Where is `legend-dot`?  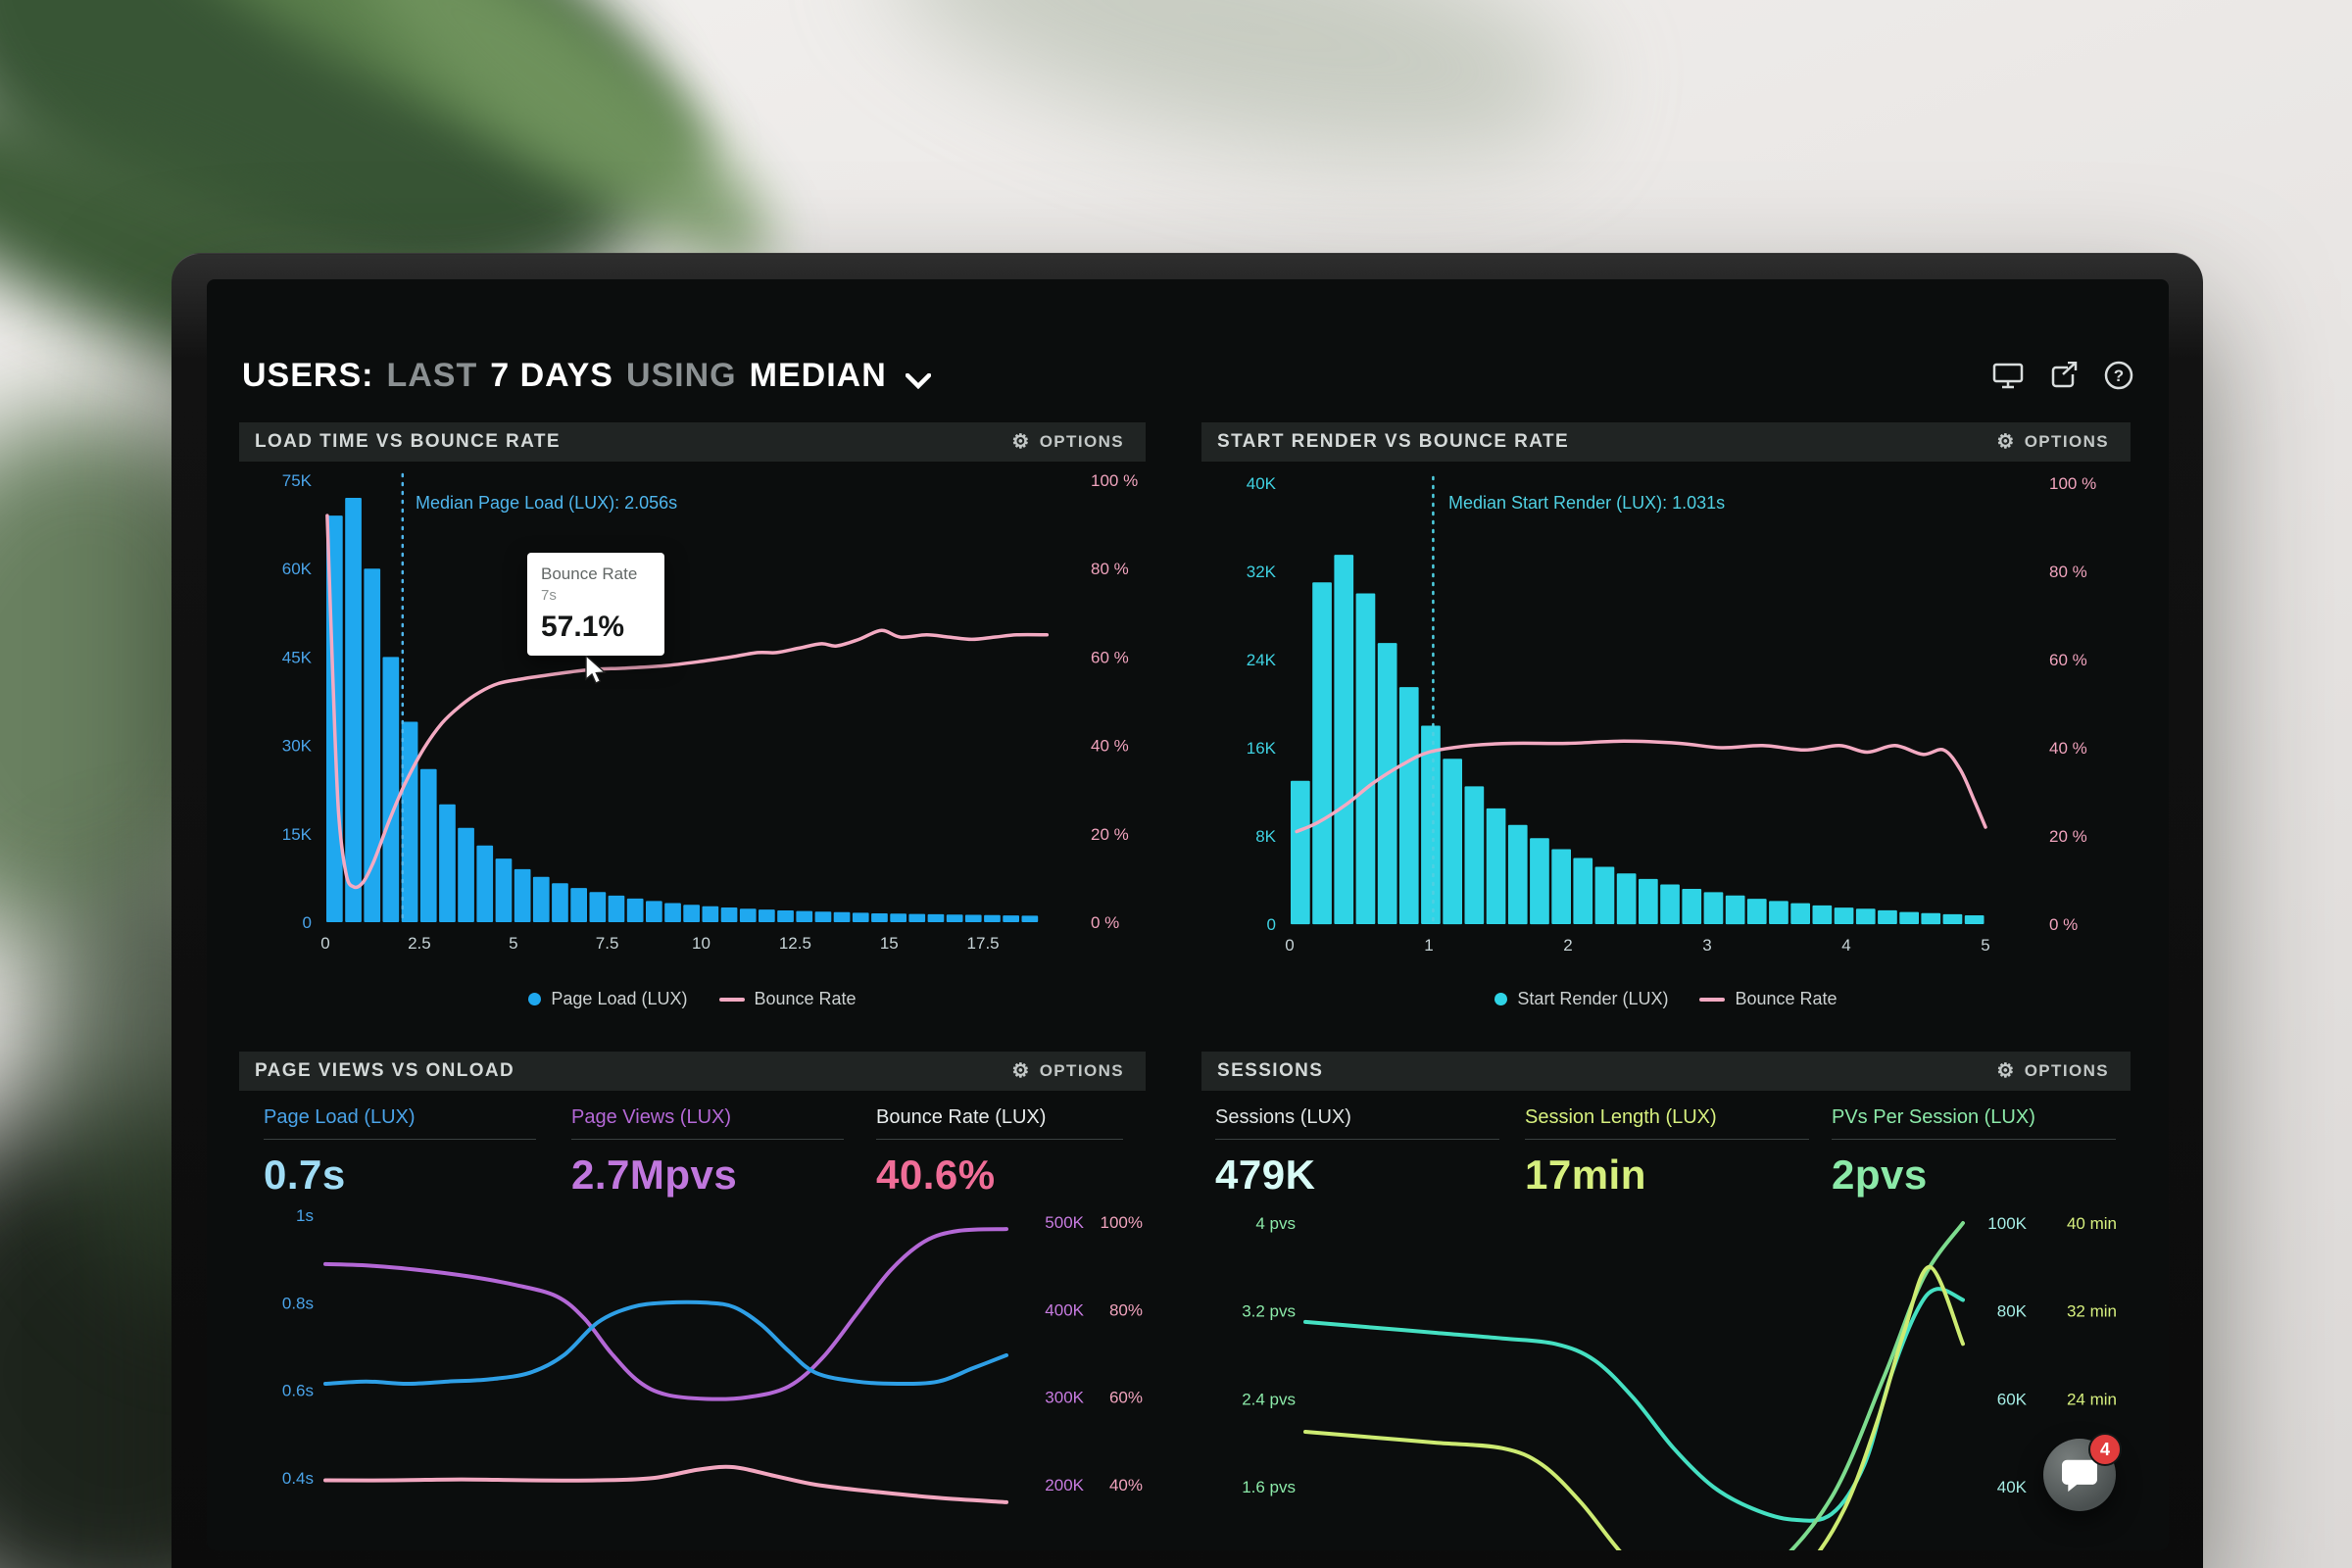 legend-dot is located at coordinates (535, 999).